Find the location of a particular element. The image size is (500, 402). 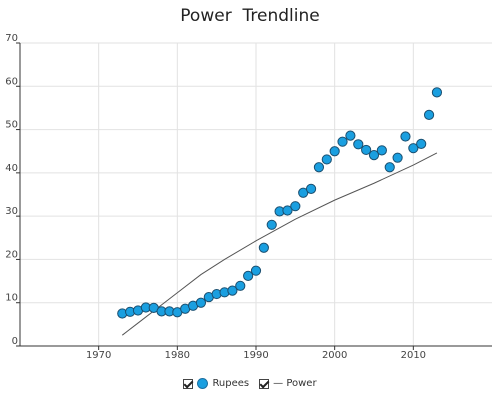

x-tick-label: 1980 is located at coordinates (177, 355).